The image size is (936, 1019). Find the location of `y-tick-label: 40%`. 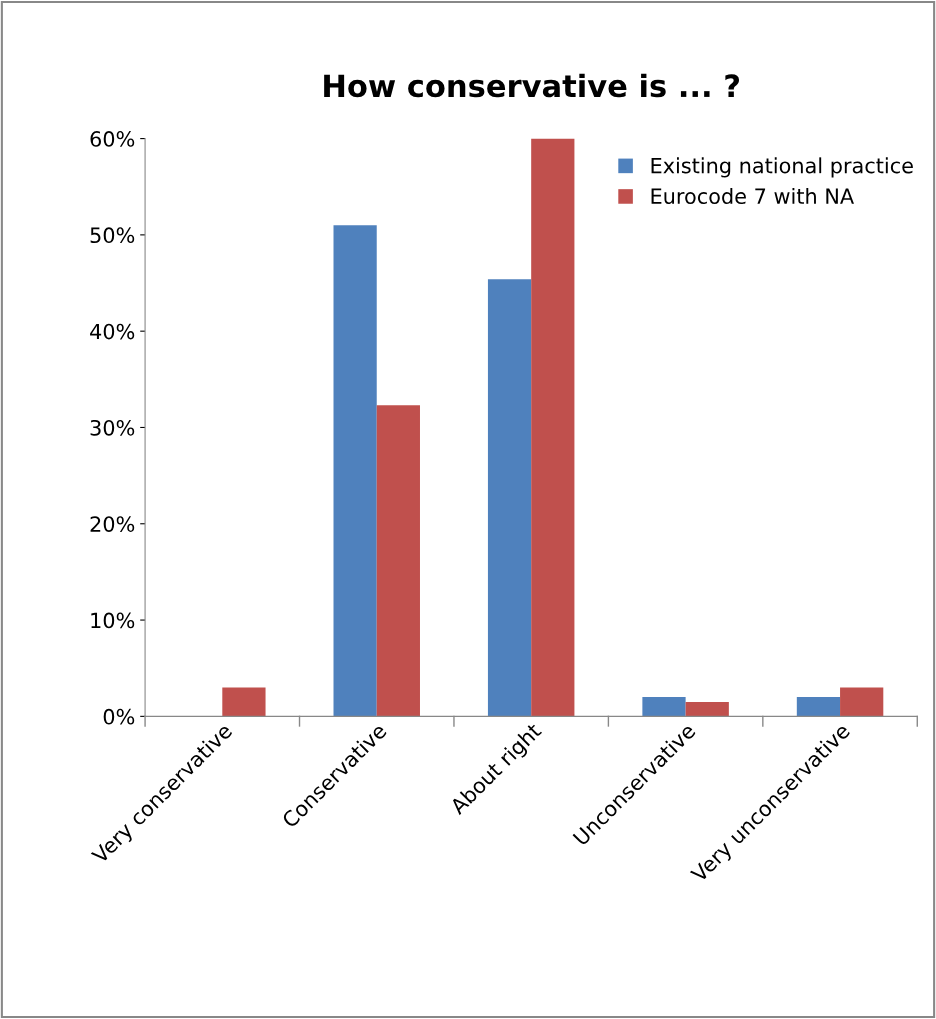

y-tick-label: 40% is located at coordinates (112, 331).